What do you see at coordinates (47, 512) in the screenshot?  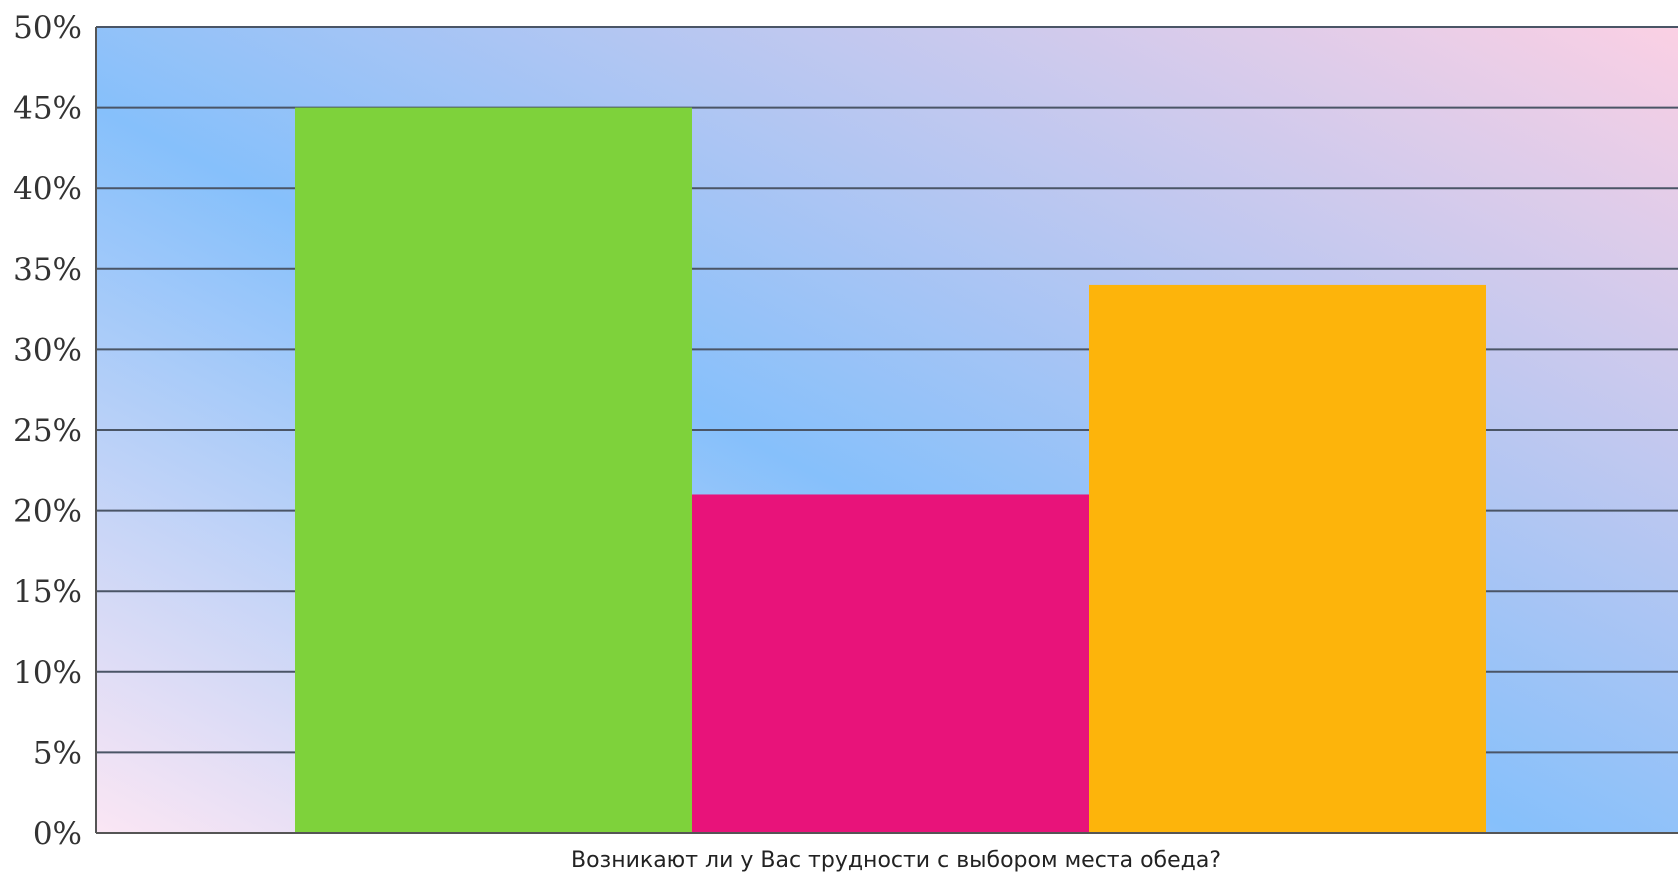 I see `y-tick-label: 20%` at bounding box center [47, 512].